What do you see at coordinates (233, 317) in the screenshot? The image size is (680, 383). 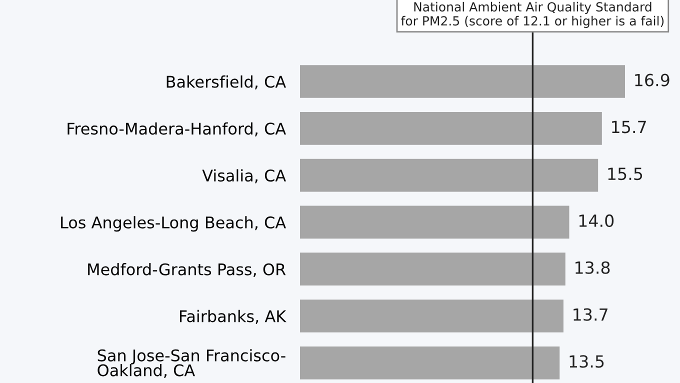 I see `y-tick-label: Fairbanks, AK` at bounding box center [233, 317].